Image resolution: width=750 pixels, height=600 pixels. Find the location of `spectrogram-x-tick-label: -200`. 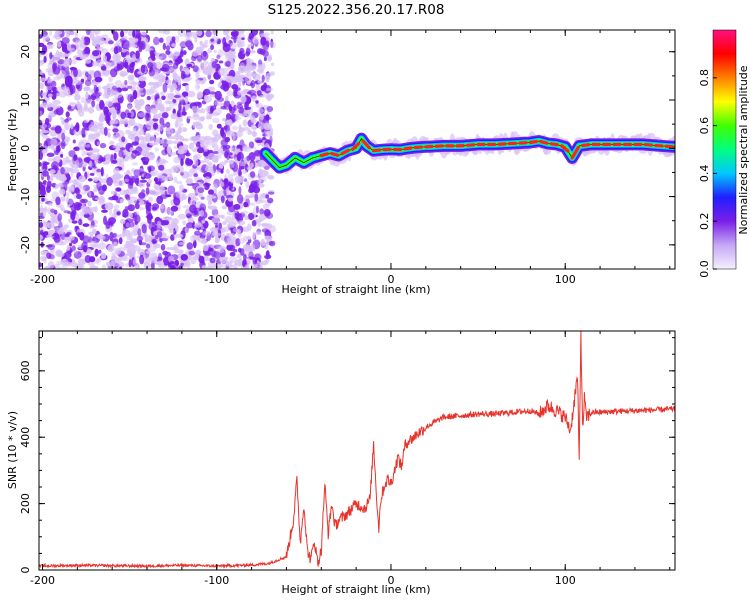

spectrogram-x-tick-label: -200 is located at coordinates (42, 279).